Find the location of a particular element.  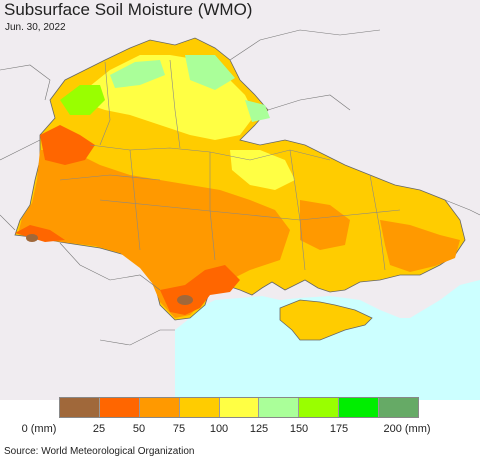

legend-tick-label: 150 is located at coordinates (299, 429).